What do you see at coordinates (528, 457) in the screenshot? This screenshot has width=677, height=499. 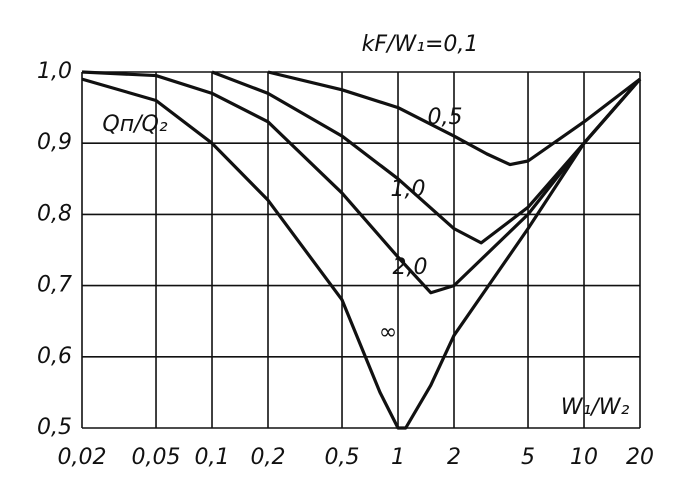 I see `x-tick-label: 5` at bounding box center [528, 457].